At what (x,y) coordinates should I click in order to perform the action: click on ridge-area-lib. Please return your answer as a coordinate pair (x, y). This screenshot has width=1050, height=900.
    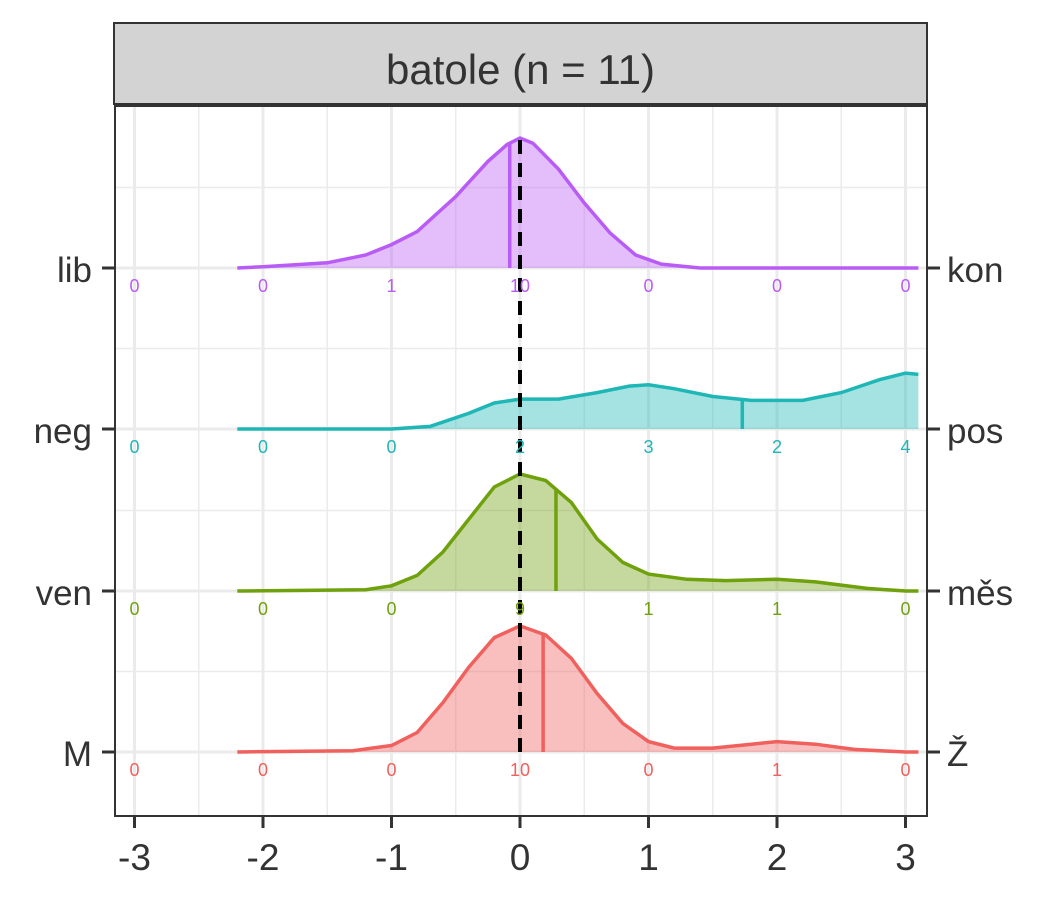
    Looking at the image, I should click on (578, 203).